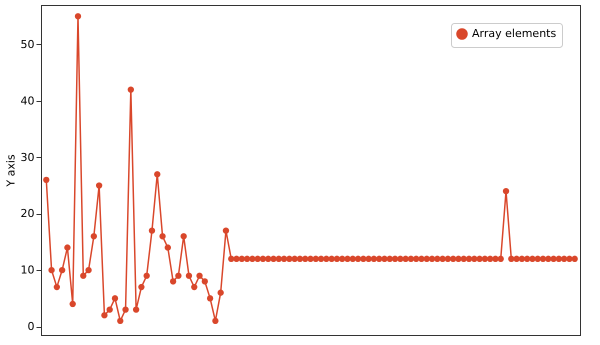 The height and width of the screenshot is (345, 600). I want to click on y-tick-label: 50, so click(27, 44).